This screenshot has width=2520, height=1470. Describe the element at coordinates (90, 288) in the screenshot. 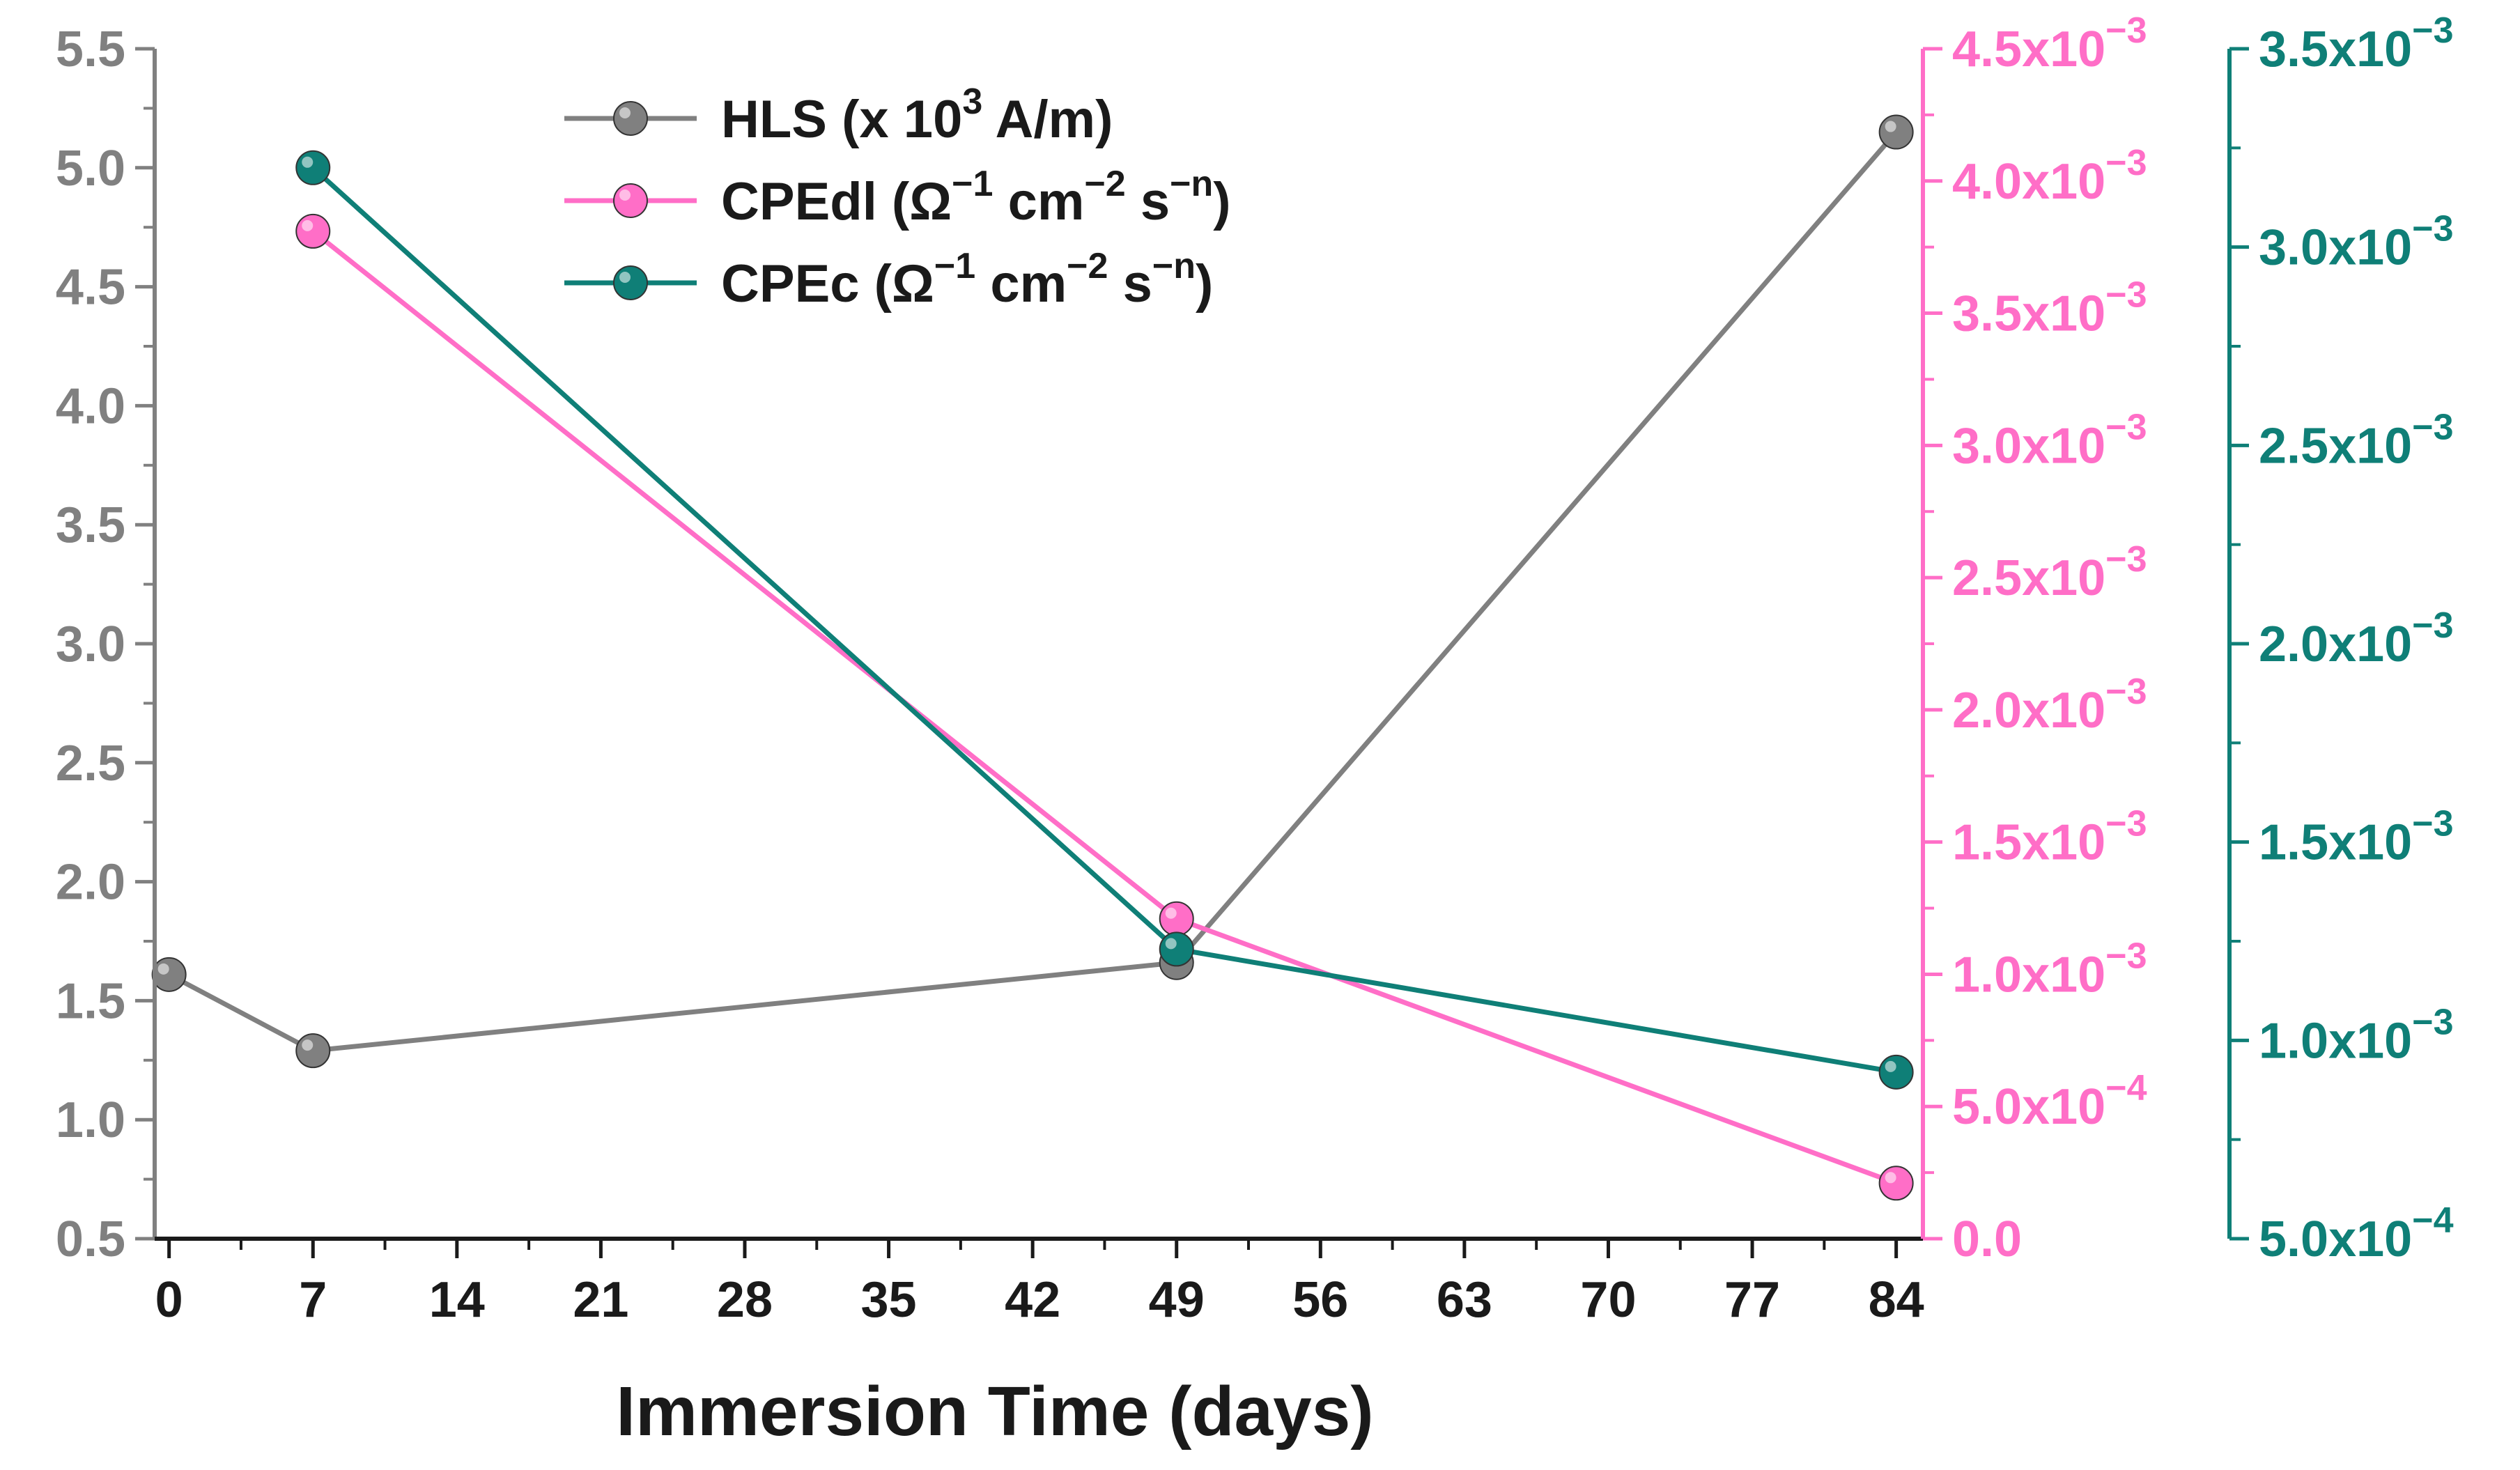

I see `left-axis-tick-label: 4.5` at that location.